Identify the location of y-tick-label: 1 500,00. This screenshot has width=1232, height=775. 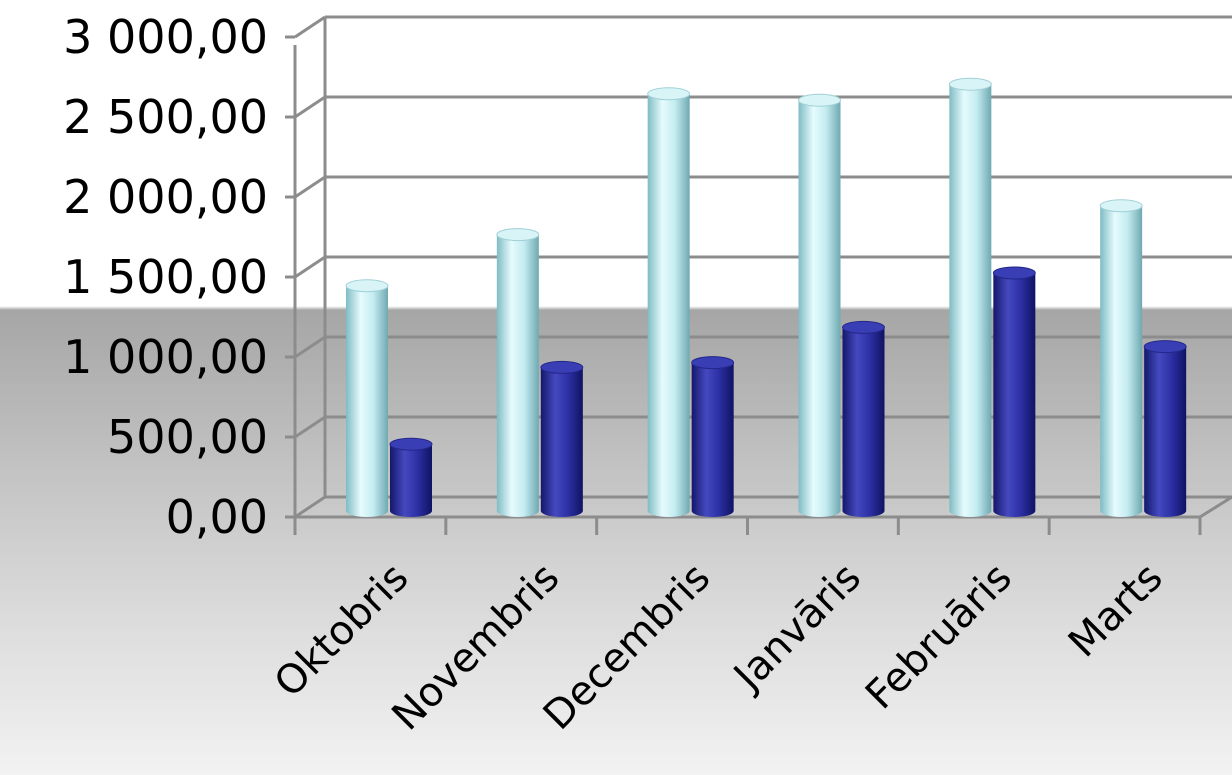
(165, 277).